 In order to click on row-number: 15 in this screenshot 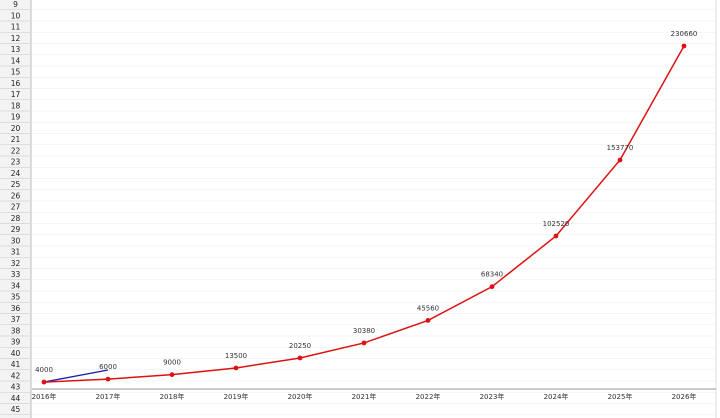, I will do `click(16, 72)`.